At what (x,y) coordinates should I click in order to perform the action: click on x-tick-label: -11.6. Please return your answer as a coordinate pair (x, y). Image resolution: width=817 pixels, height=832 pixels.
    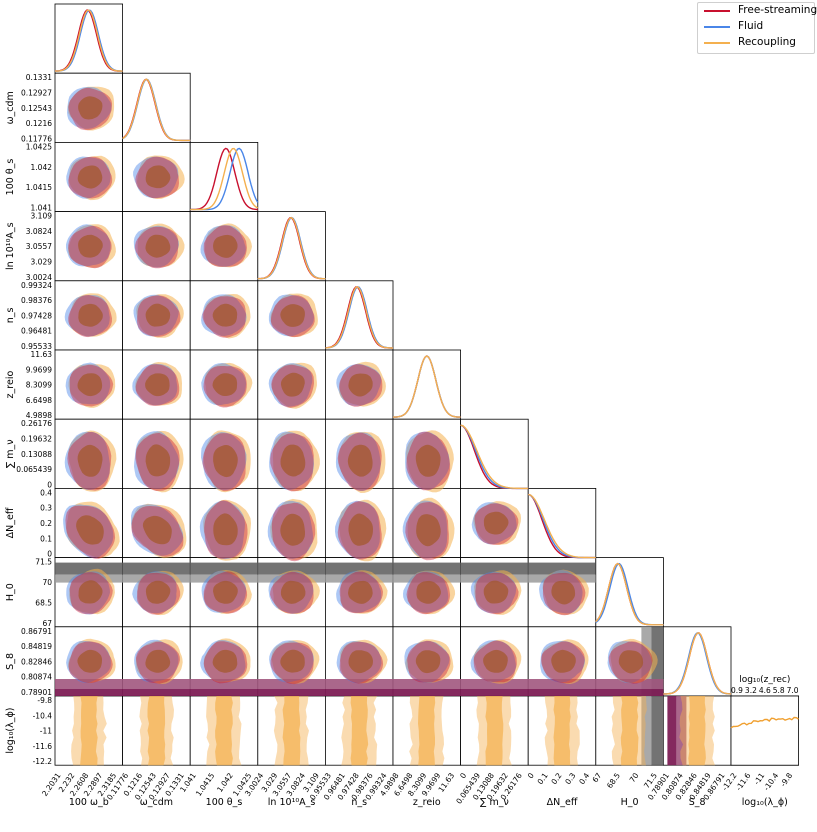
    Looking at the image, I should click on (743, 781).